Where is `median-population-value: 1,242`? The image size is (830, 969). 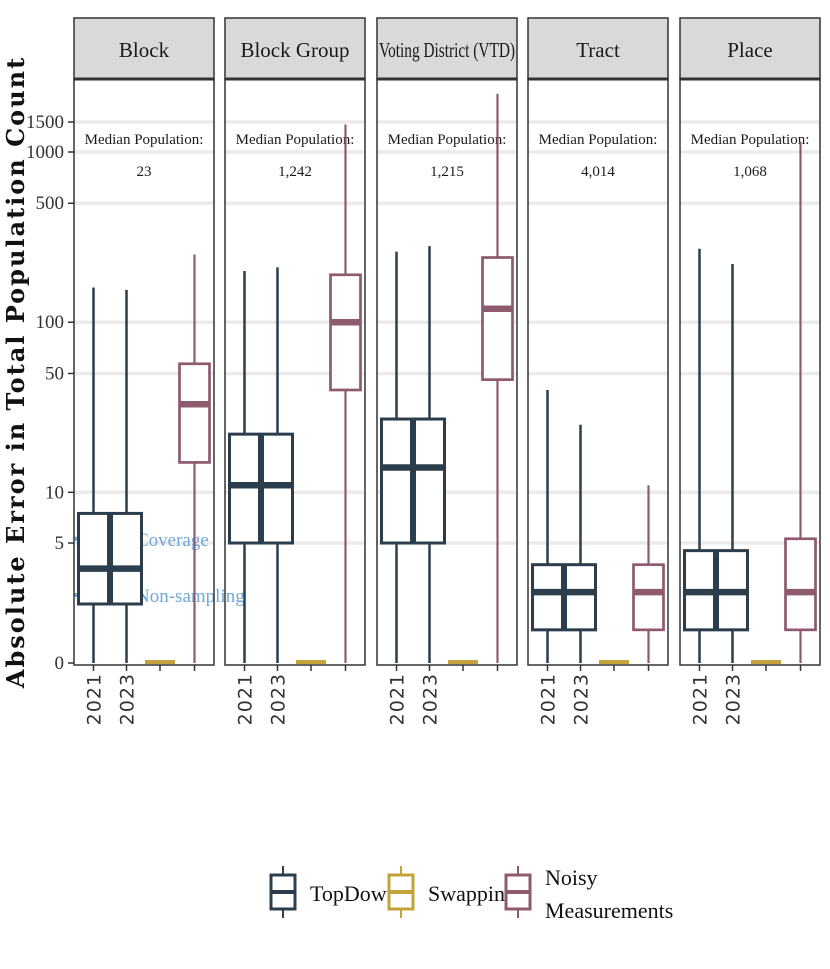 median-population-value: 1,242 is located at coordinates (295, 172).